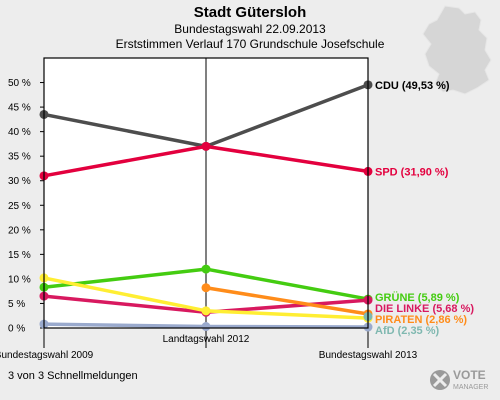 The image size is (500, 400). I want to click on chart-title: Stadt Gütersloh, so click(250, 12).